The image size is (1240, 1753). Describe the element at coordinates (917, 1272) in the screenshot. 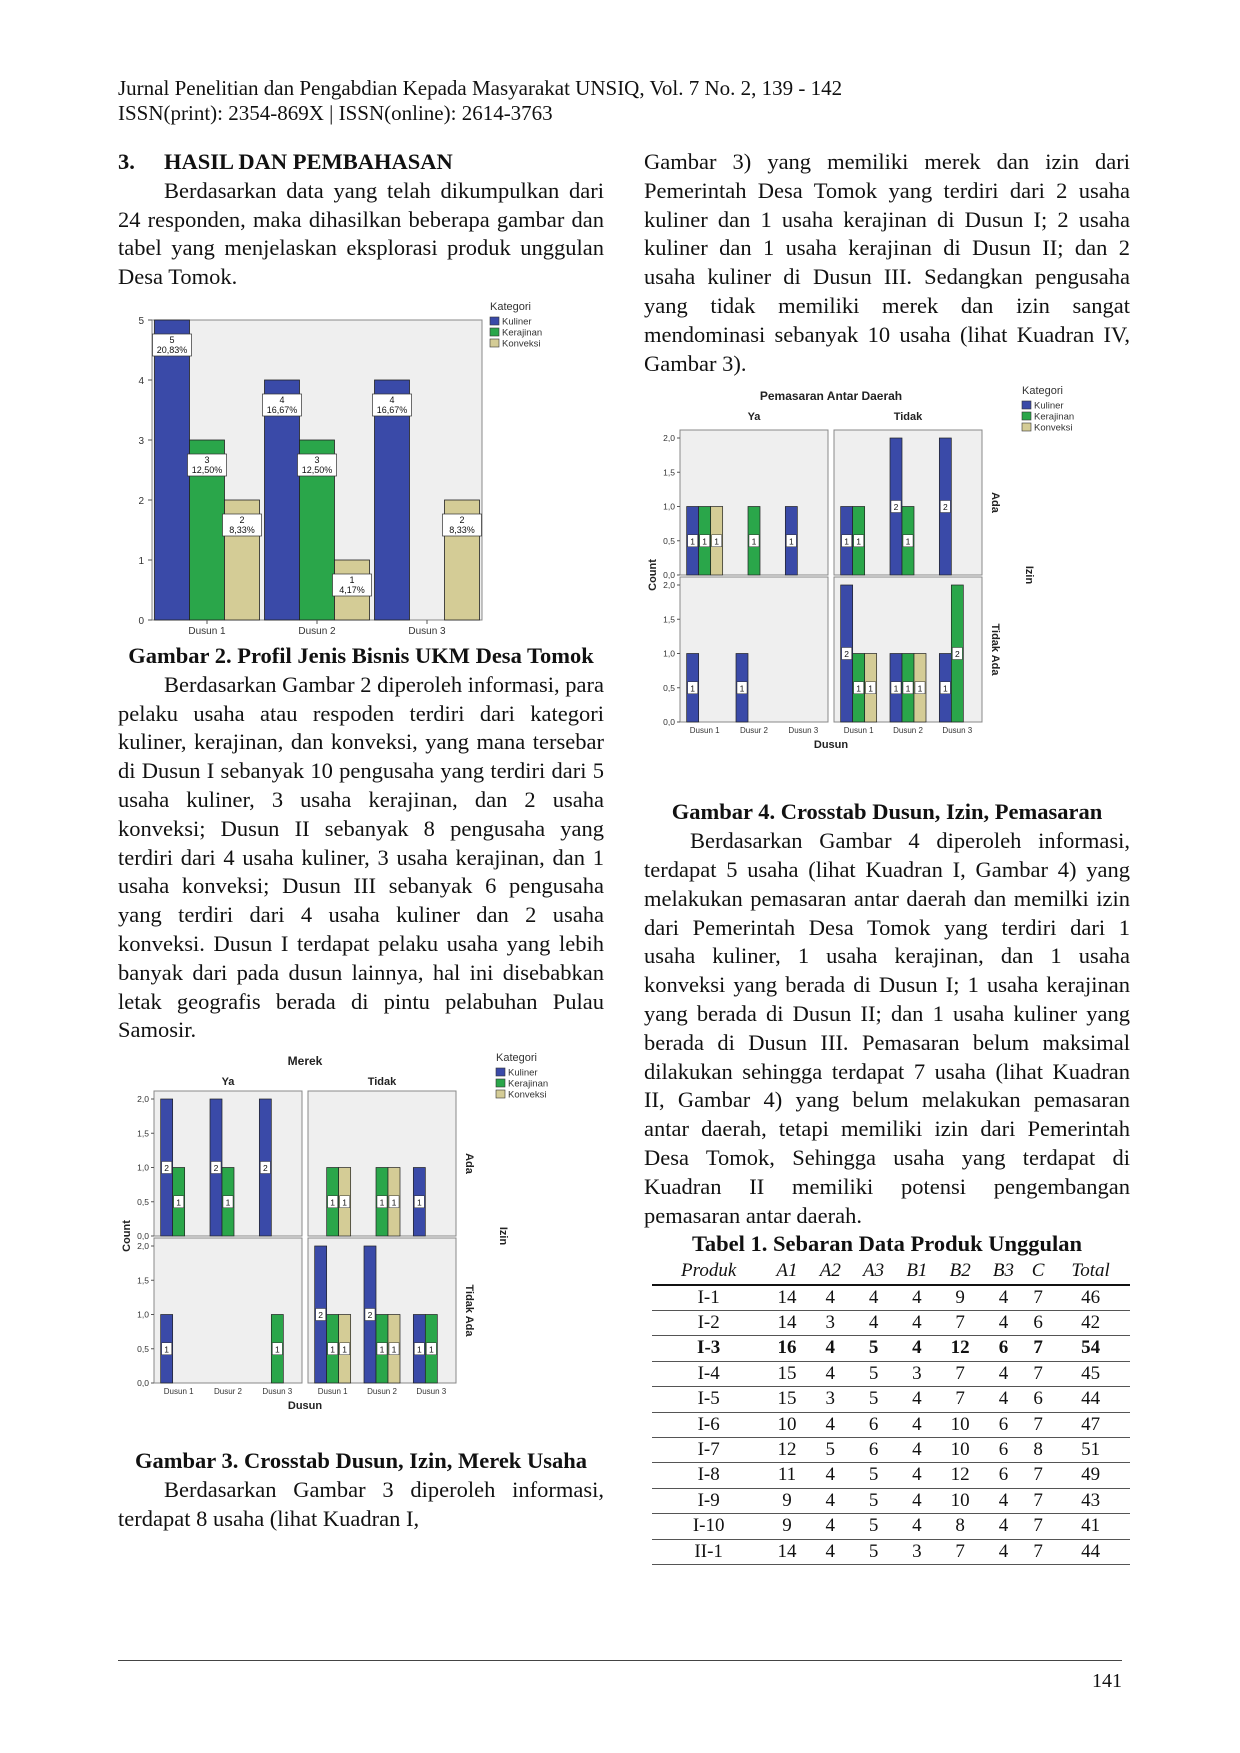

I see `table-header-cell: B1` at that location.